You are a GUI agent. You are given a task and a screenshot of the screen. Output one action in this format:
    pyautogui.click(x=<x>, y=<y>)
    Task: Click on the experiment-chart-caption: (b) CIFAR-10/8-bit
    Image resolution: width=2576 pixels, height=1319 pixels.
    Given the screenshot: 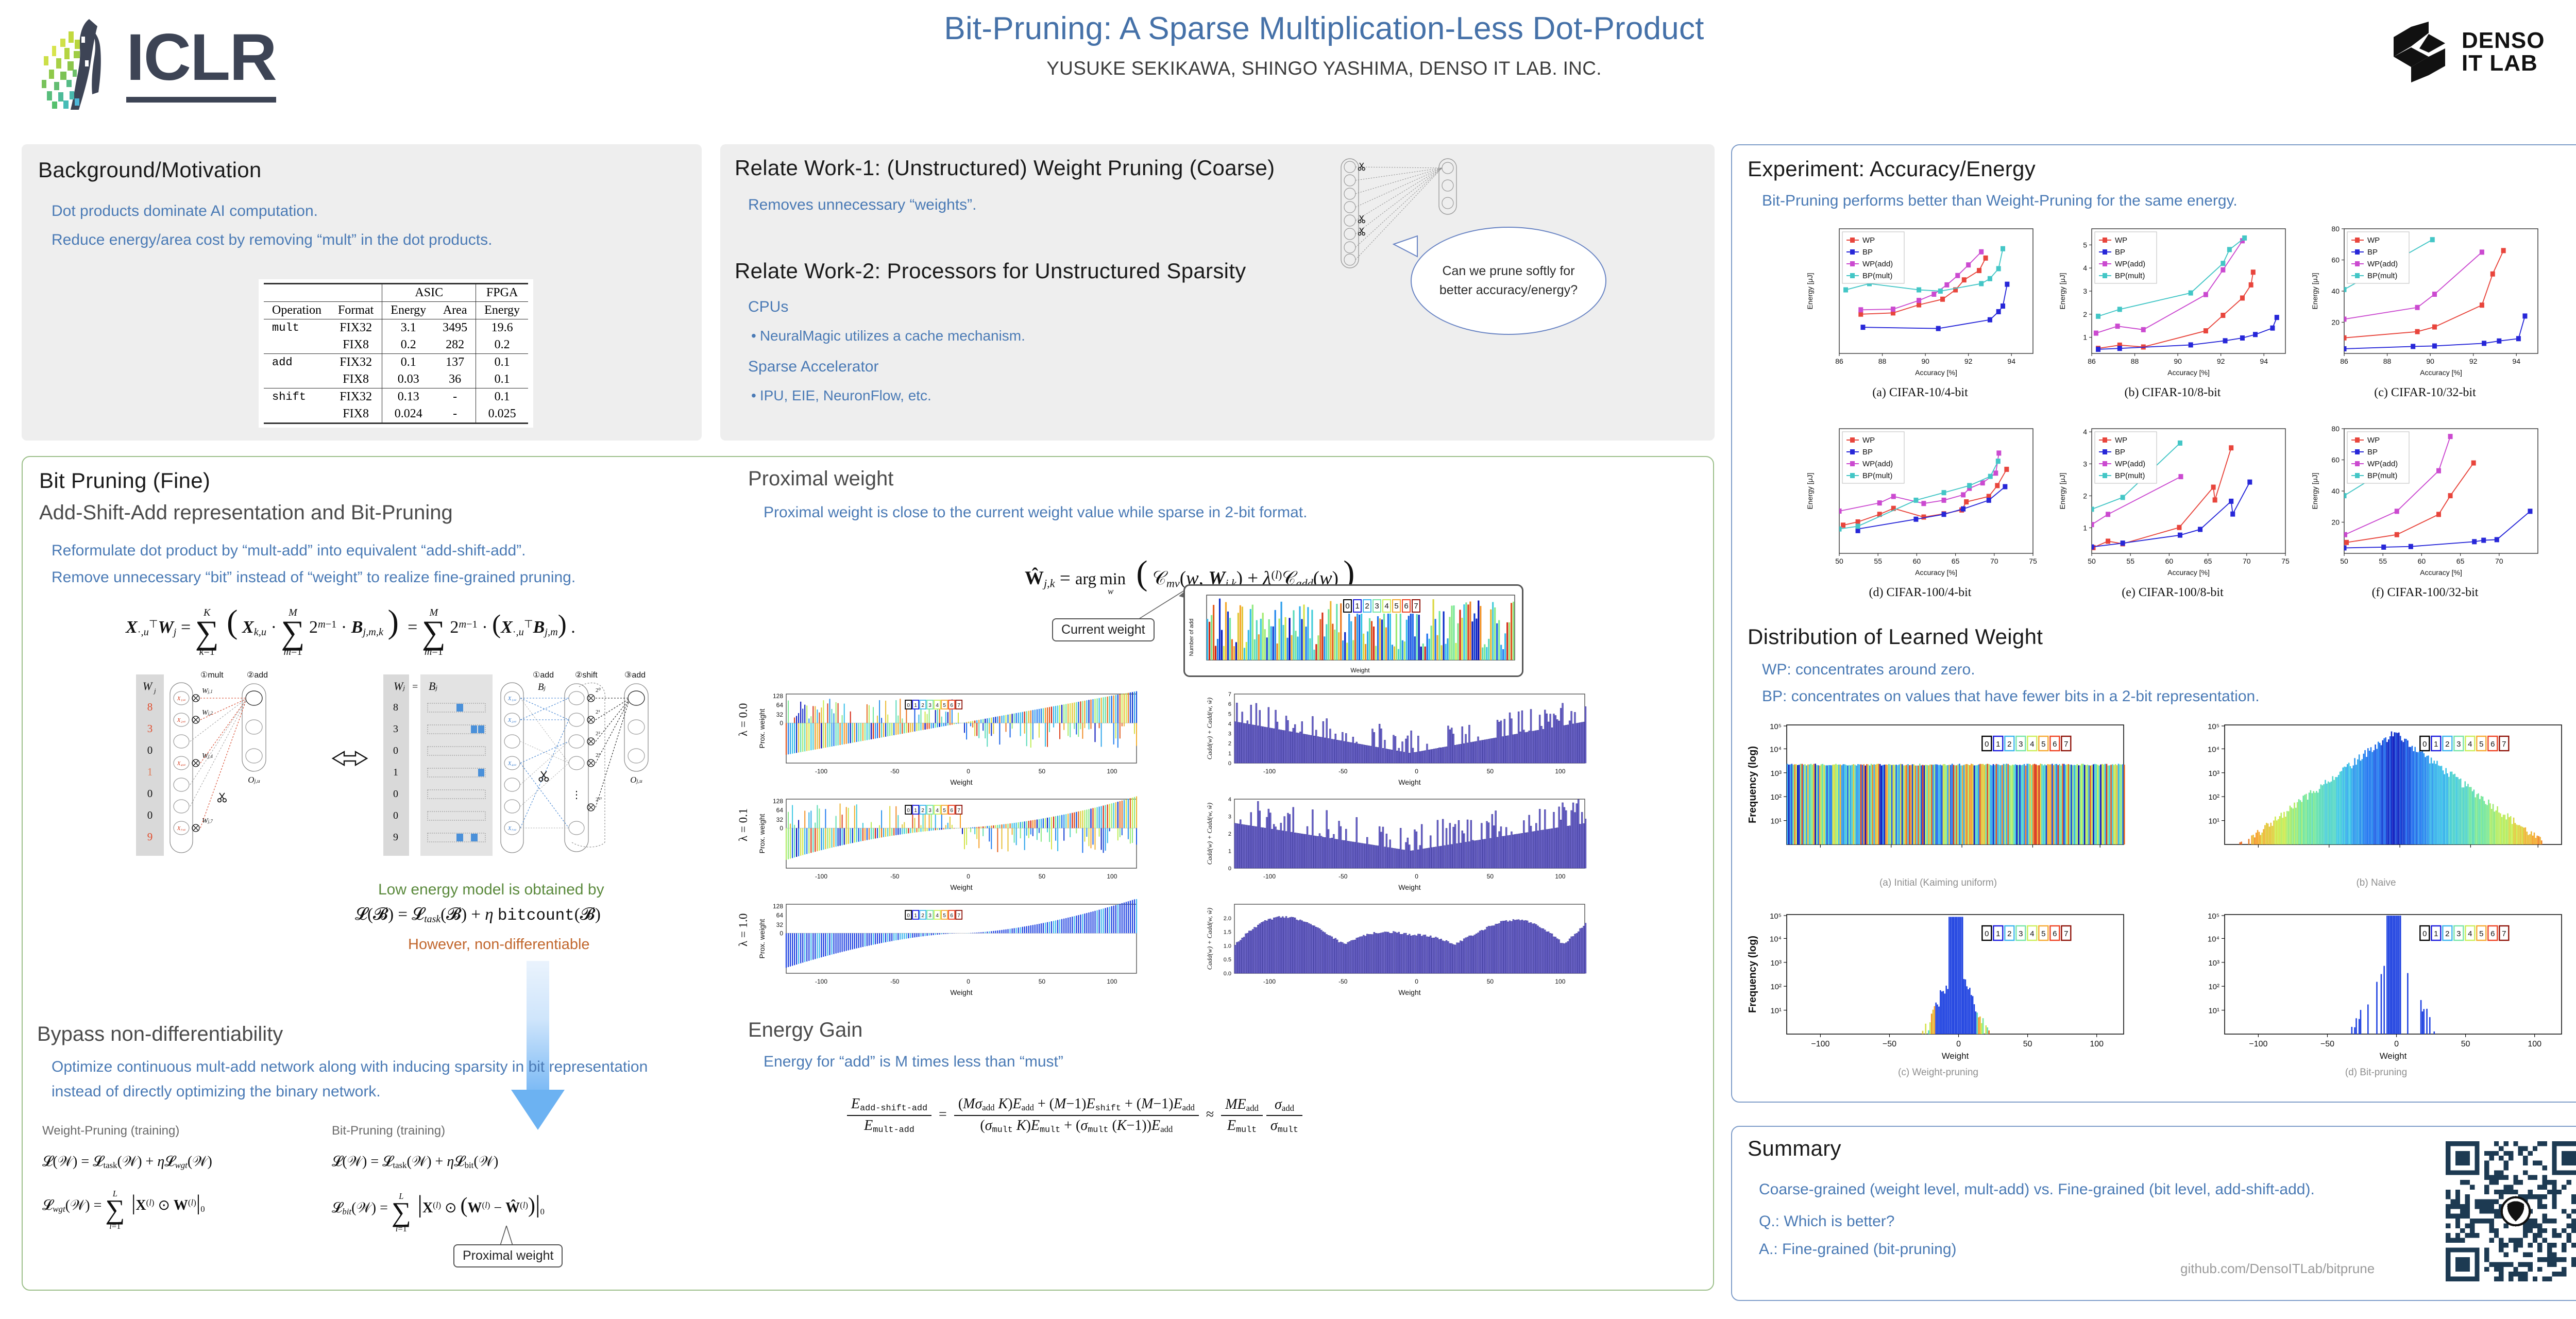 What is the action you would take?
    pyautogui.click(x=2172, y=392)
    